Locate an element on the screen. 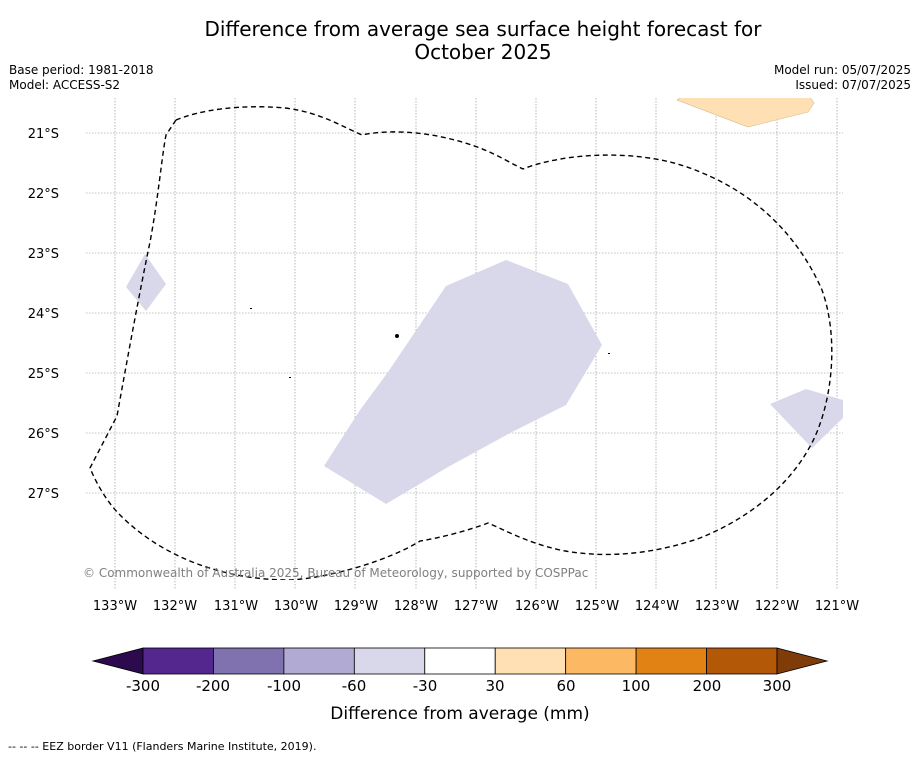 Image resolution: width=919 pixels, height=758 pixels. colorbar-tick: -300 is located at coordinates (143, 686).